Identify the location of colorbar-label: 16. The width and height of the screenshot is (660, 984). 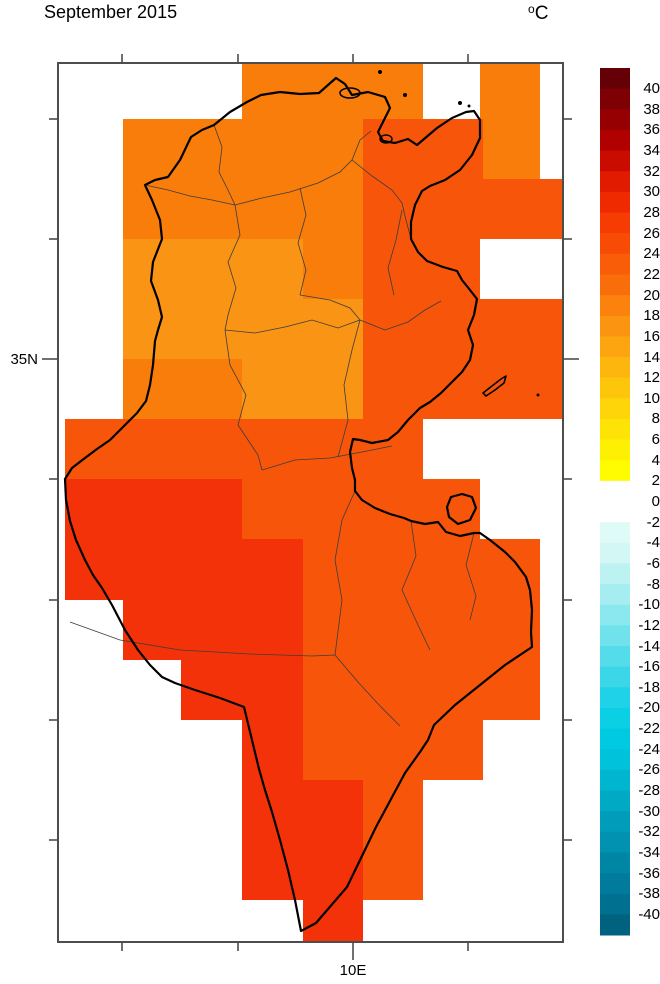
(651, 336).